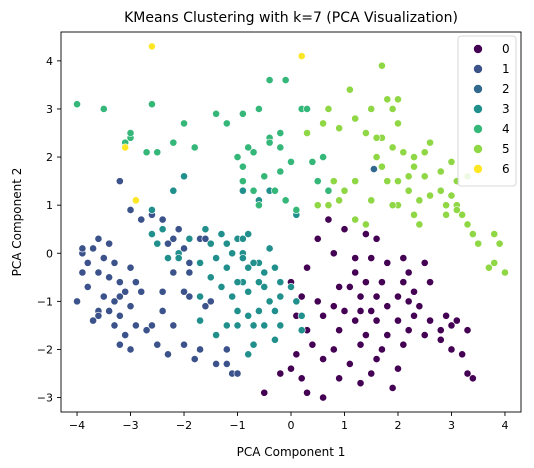  What do you see at coordinates (506, 149) in the screenshot?
I see `legend-label-5: 5` at bounding box center [506, 149].